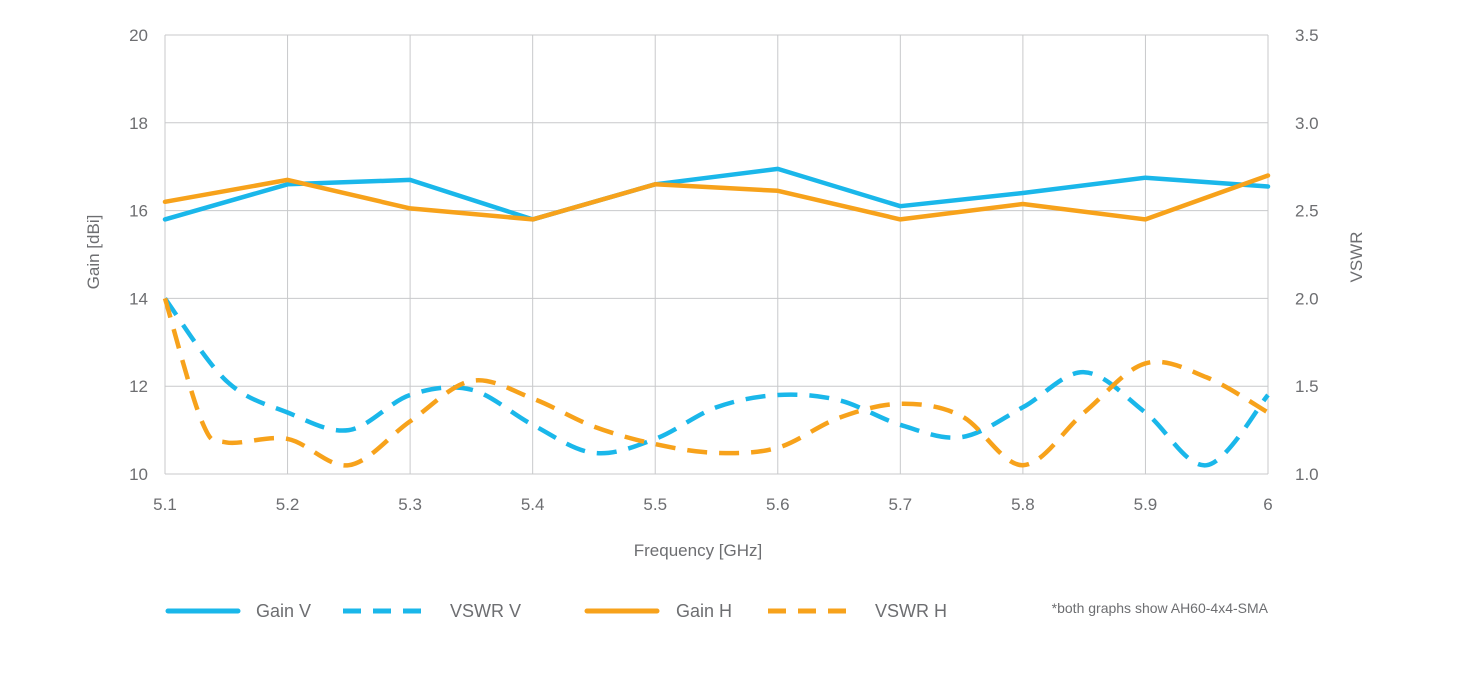 This screenshot has height=678, width=1462. Describe the element at coordinates (911, 611) in the screenshot. I see `legend-label-vswr-h: VSWR H` at that location.